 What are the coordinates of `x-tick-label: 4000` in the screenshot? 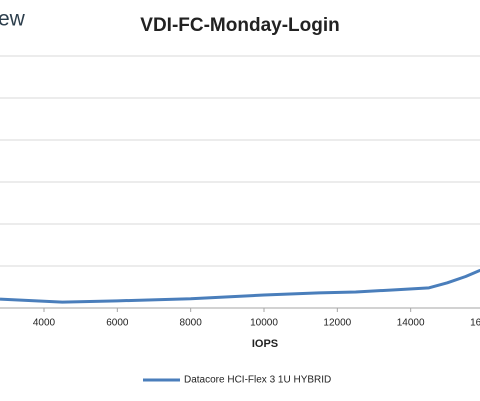 It's located at (44, 323).